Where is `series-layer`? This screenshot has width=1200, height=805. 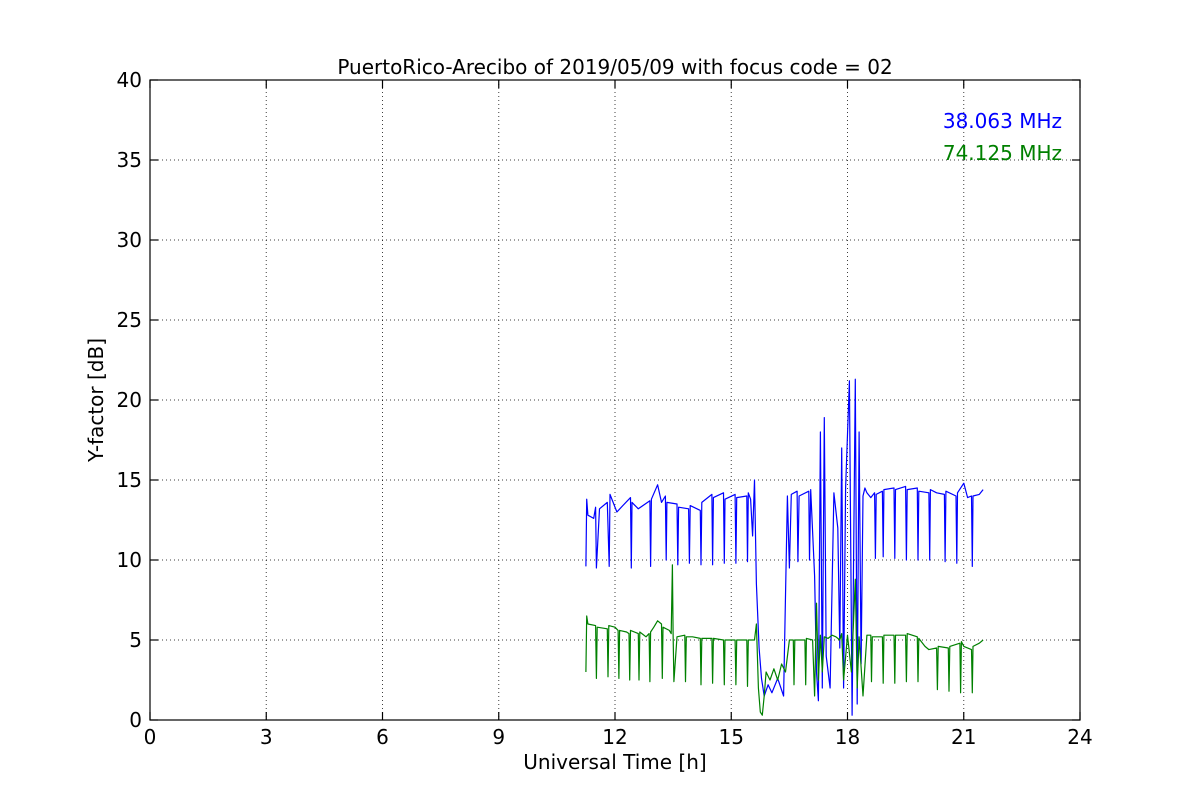 series-layer is located at coordinates (784, 547).